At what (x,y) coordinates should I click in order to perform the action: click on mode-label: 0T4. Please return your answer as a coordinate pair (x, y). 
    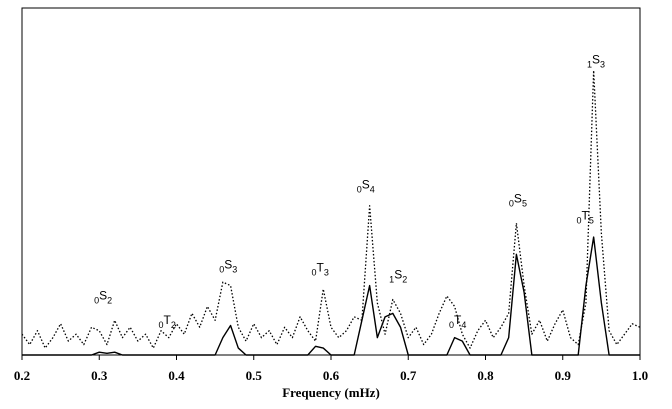
    Looking at the image, I should click on (457, 321).